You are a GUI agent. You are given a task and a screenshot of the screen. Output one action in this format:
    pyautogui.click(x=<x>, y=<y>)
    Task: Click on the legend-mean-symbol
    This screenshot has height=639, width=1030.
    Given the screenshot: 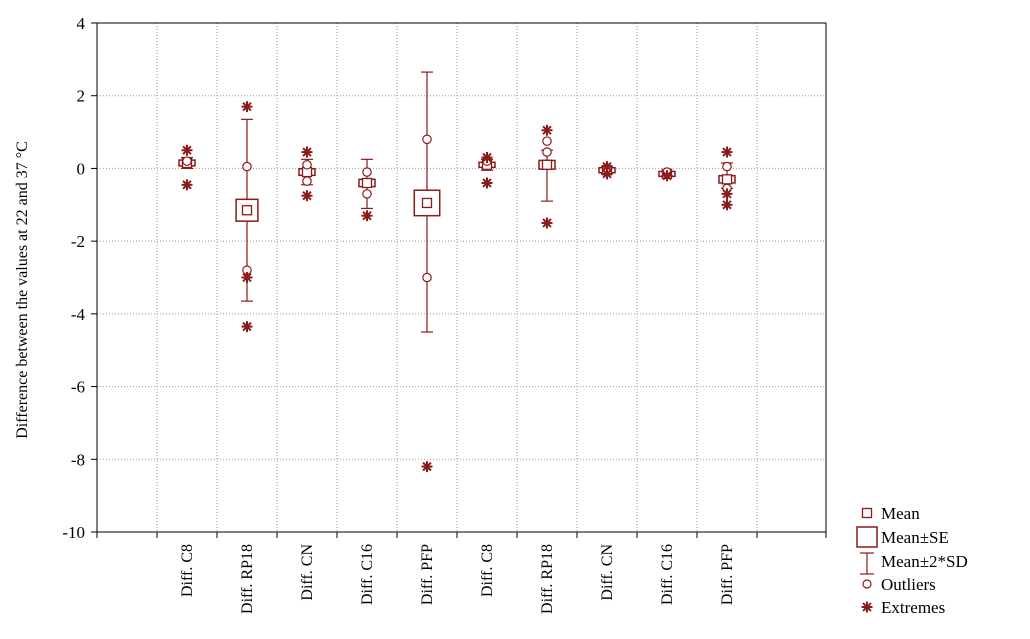 What is the action you would take?
    pyautogui.click(x=867, y=513)
    